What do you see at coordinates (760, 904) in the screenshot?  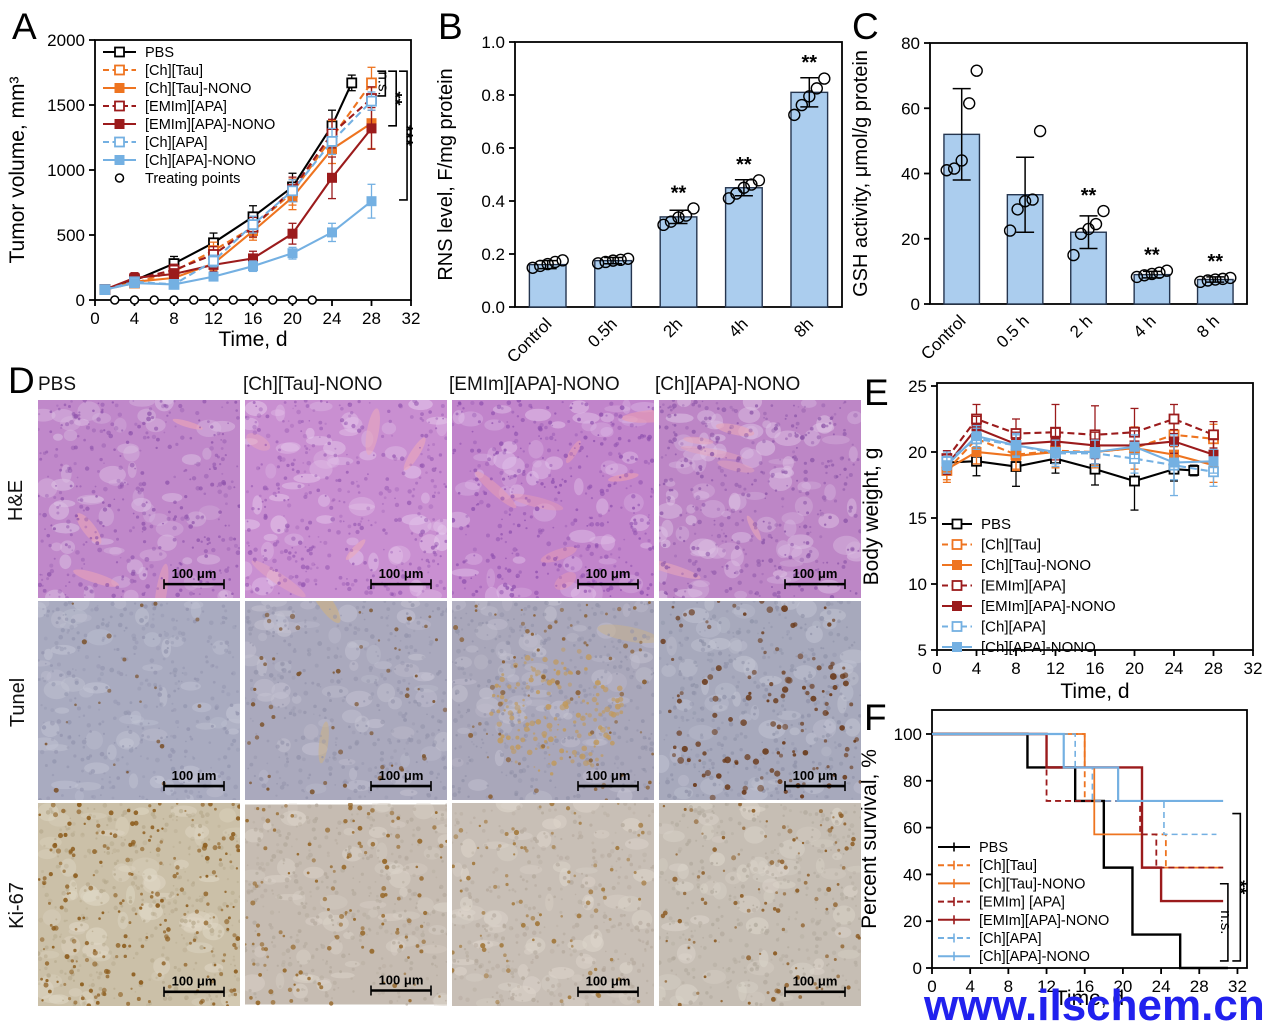 I see `histology-tile-ki67-chapa-nono: 100 μm` at bounding box center [760, 904].